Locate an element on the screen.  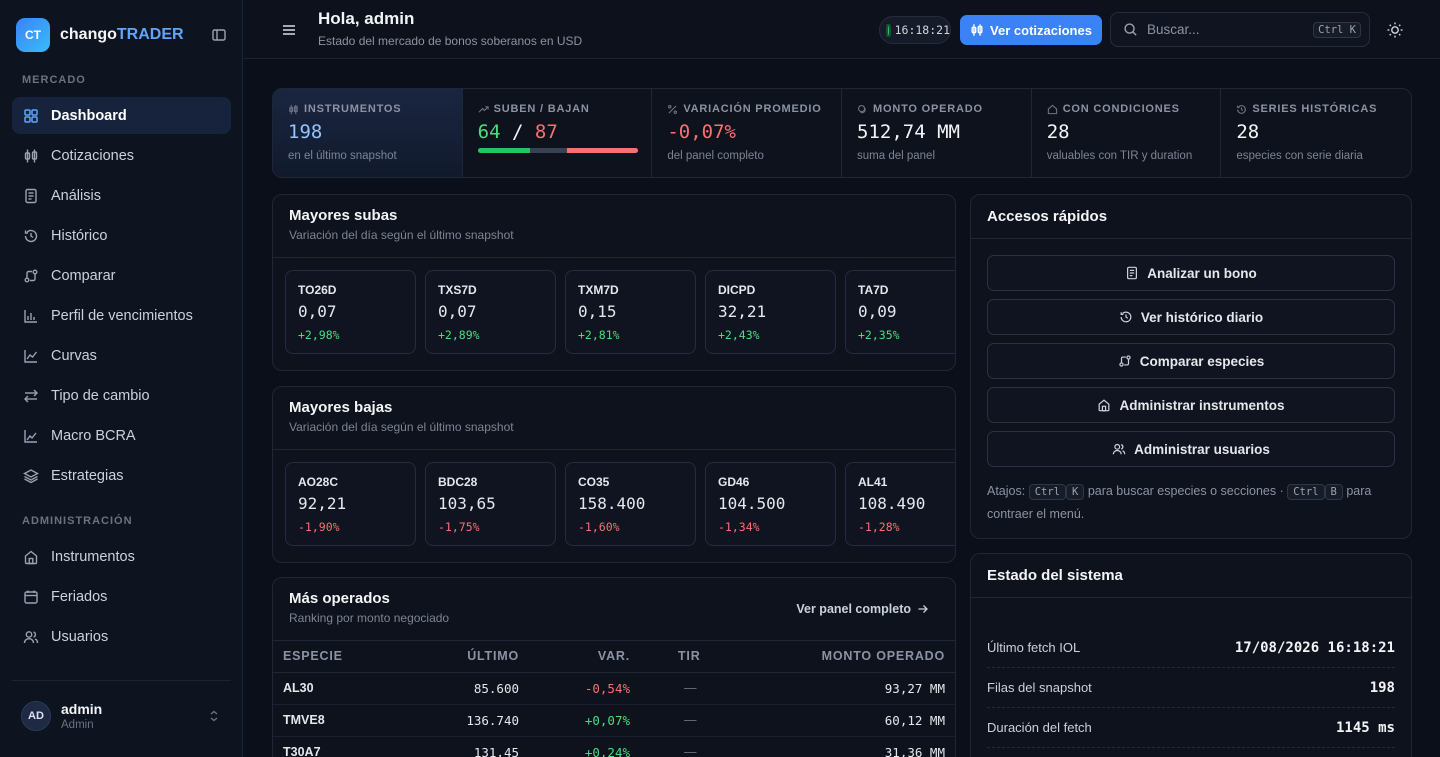
search-input is located at coordinates (1227, 29).